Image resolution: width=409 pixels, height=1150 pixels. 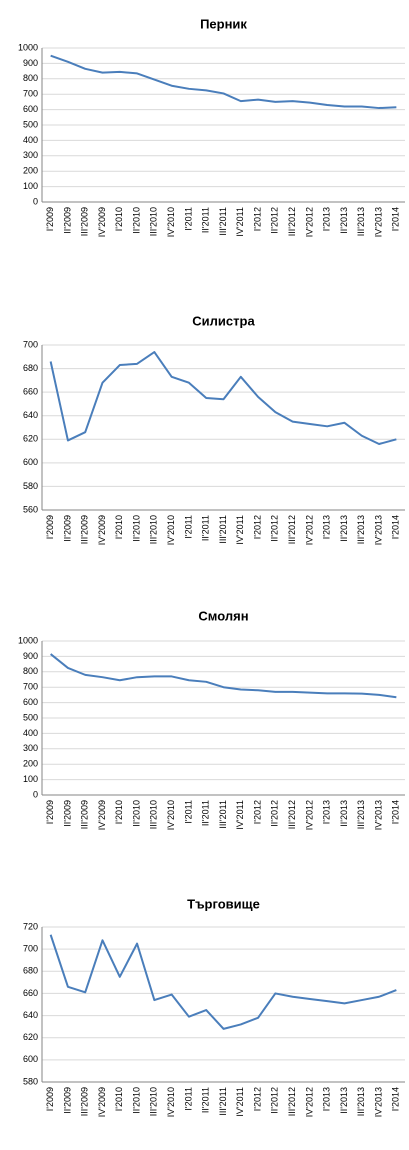 I want to click on y-tick-label: 900, so click(x=30, y=656).